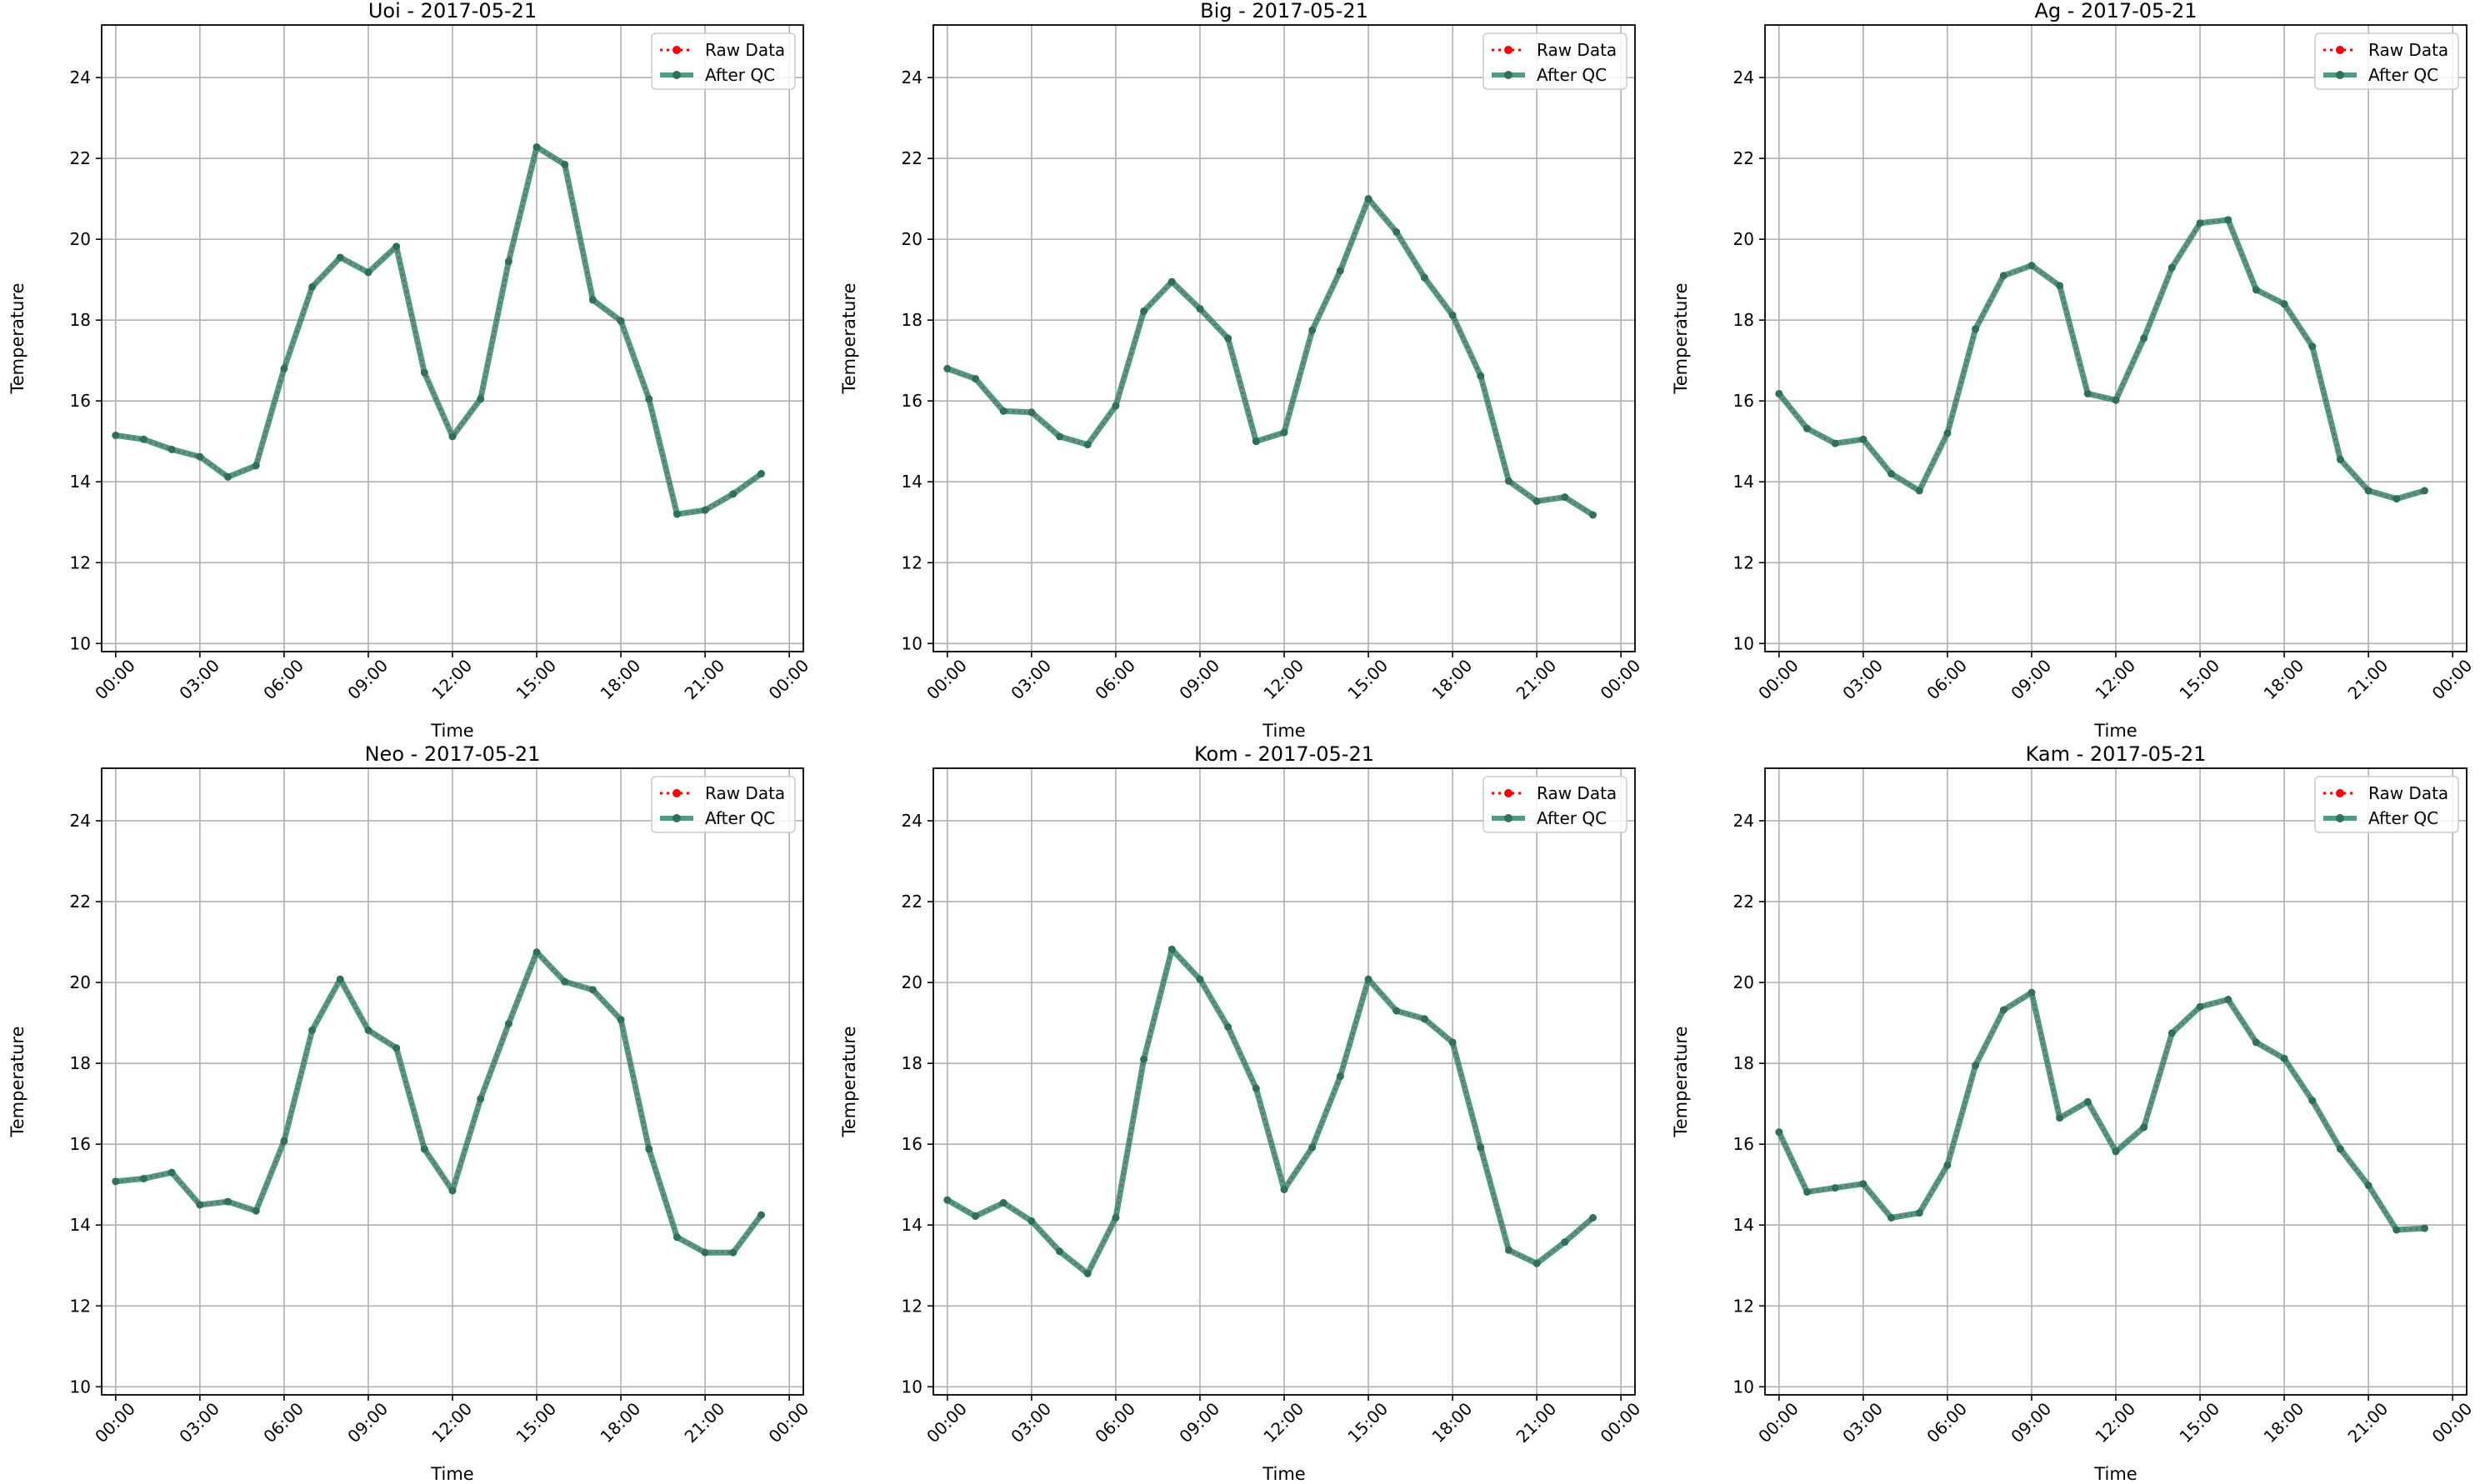 The width and height of the screenshot is (2485, 1484). Describe the element at coordinates (1284, 754) in the screenshot. I see `chart-title: Kom - 2017-05-21` at that location.